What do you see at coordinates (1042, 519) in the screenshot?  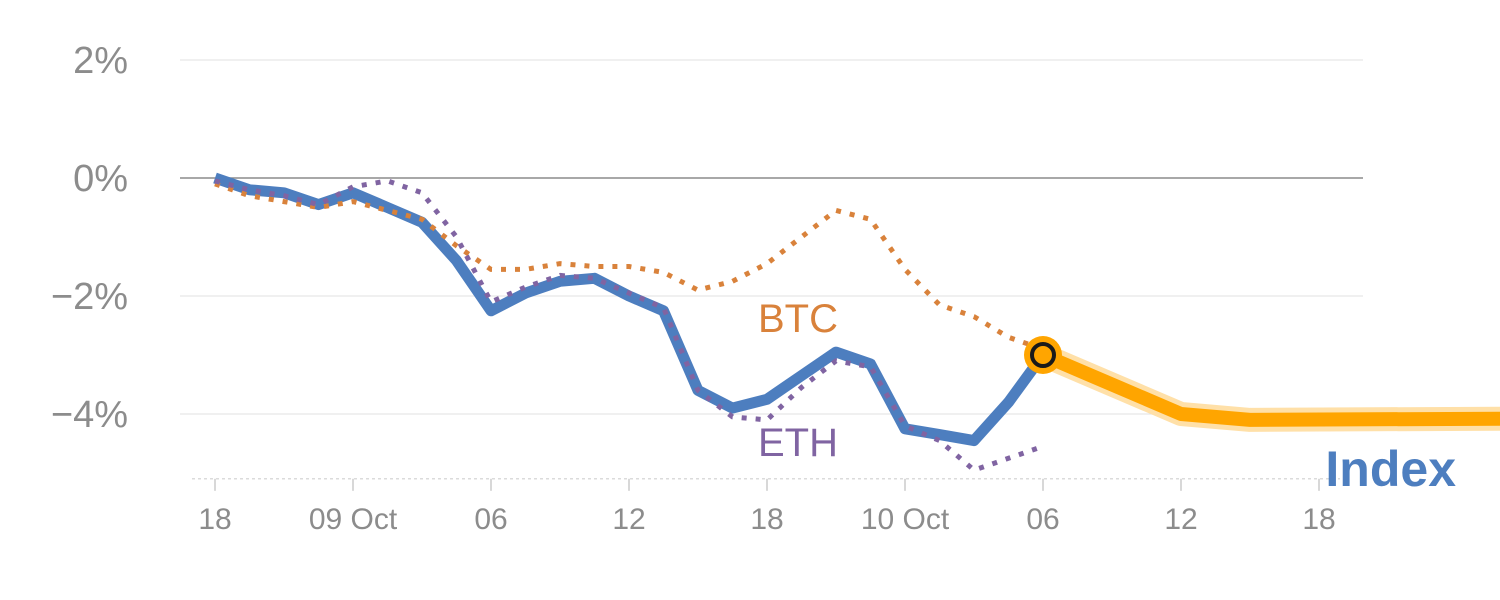 I see `x-tick-label-6: 06` at bounding box center [1042, 519].